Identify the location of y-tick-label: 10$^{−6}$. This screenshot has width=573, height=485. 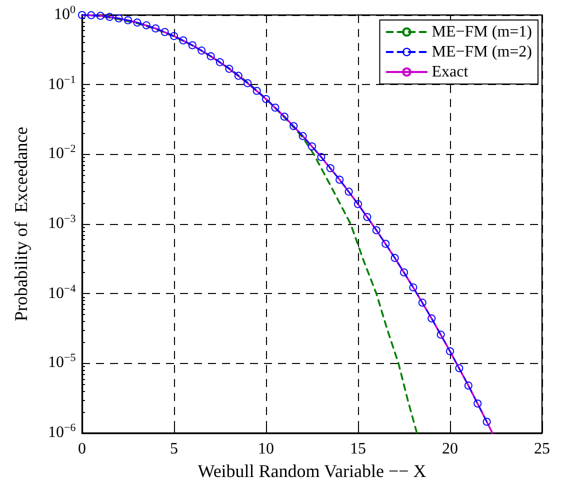
(62, 431).